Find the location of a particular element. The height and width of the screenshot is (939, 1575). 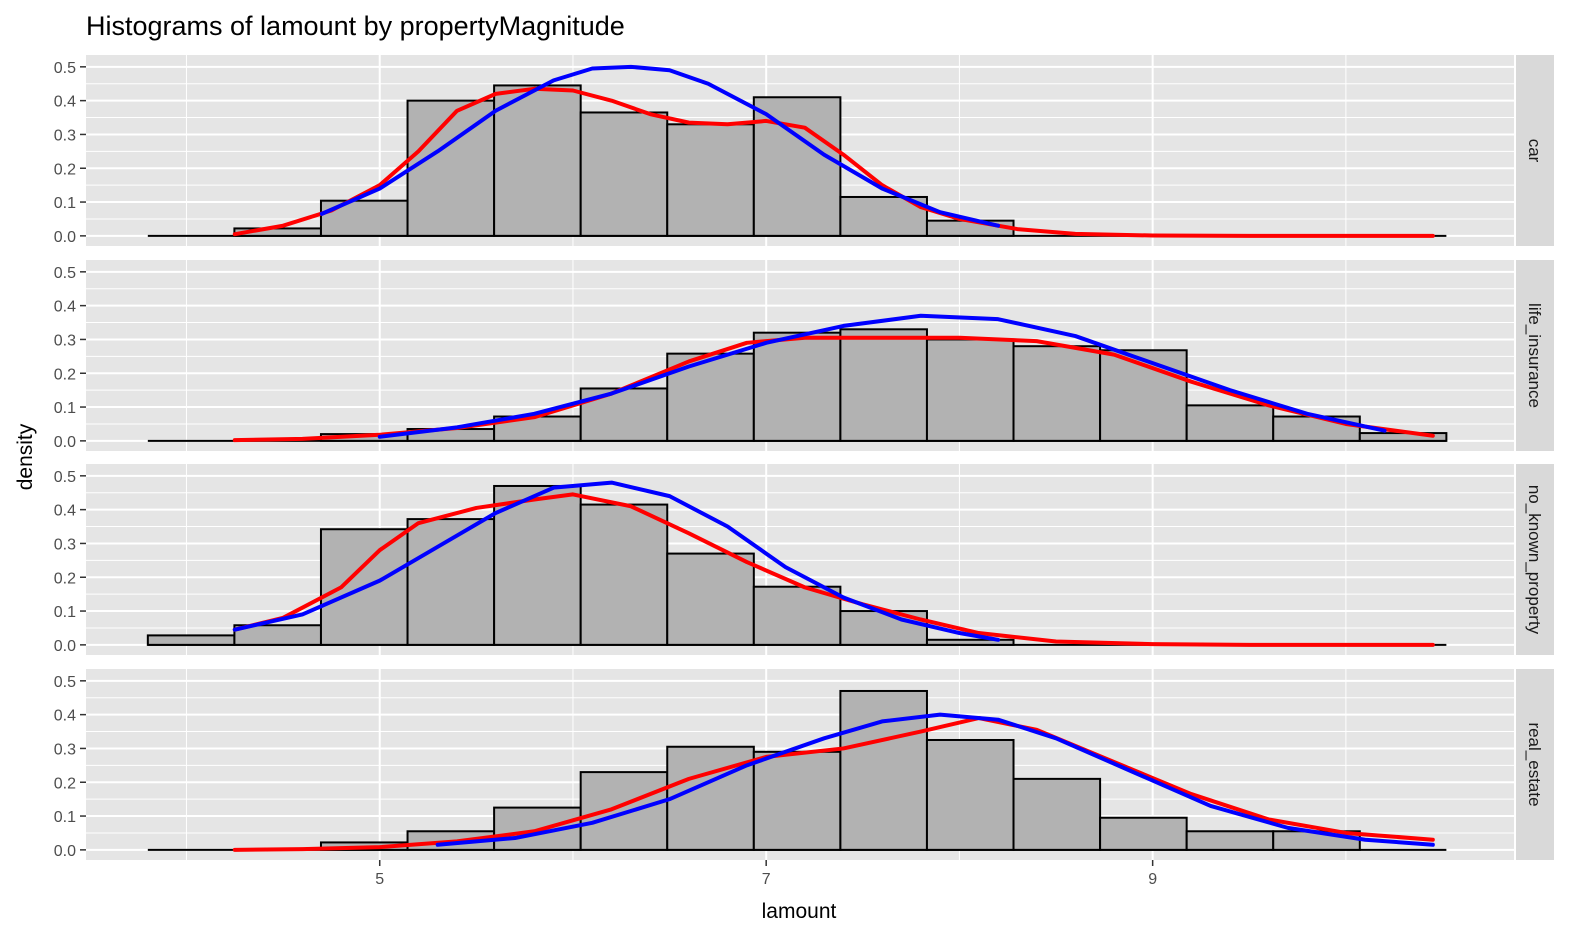

x-axis: 5 7 9 is located at coordinates (766, 874).